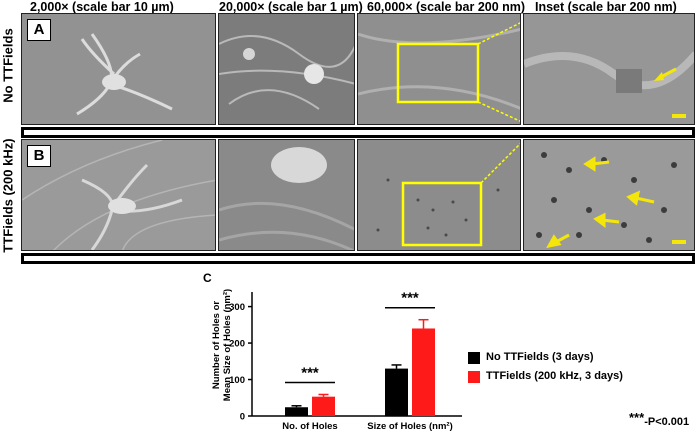 The image size is (698, 432). What do you see at coordinates (237, 344) in the screenshot?
I see `y-tick-label-2: 200` at bounding box center [237, 344].